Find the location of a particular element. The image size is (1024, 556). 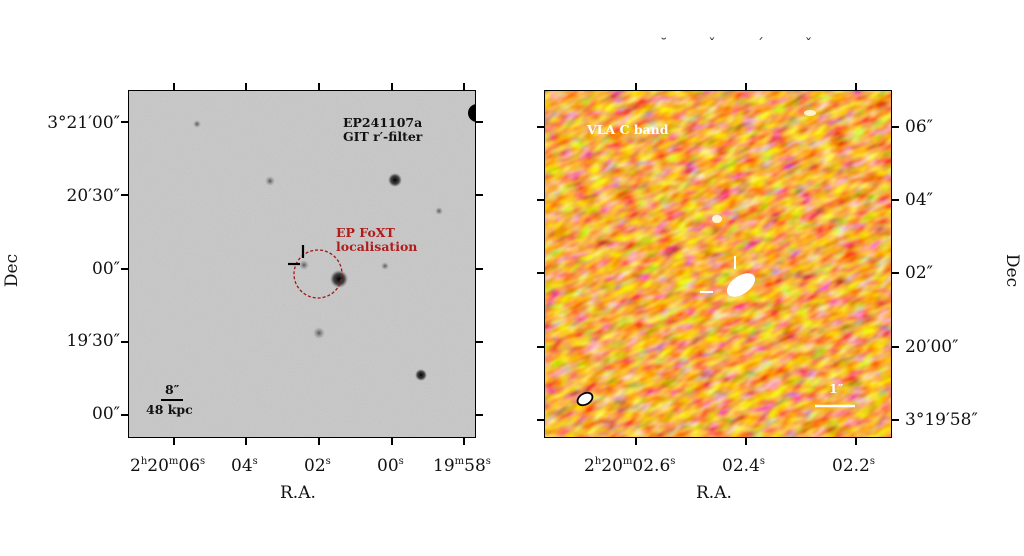

right-y-tick-1: 06″ is located at coordinates (919, 127).